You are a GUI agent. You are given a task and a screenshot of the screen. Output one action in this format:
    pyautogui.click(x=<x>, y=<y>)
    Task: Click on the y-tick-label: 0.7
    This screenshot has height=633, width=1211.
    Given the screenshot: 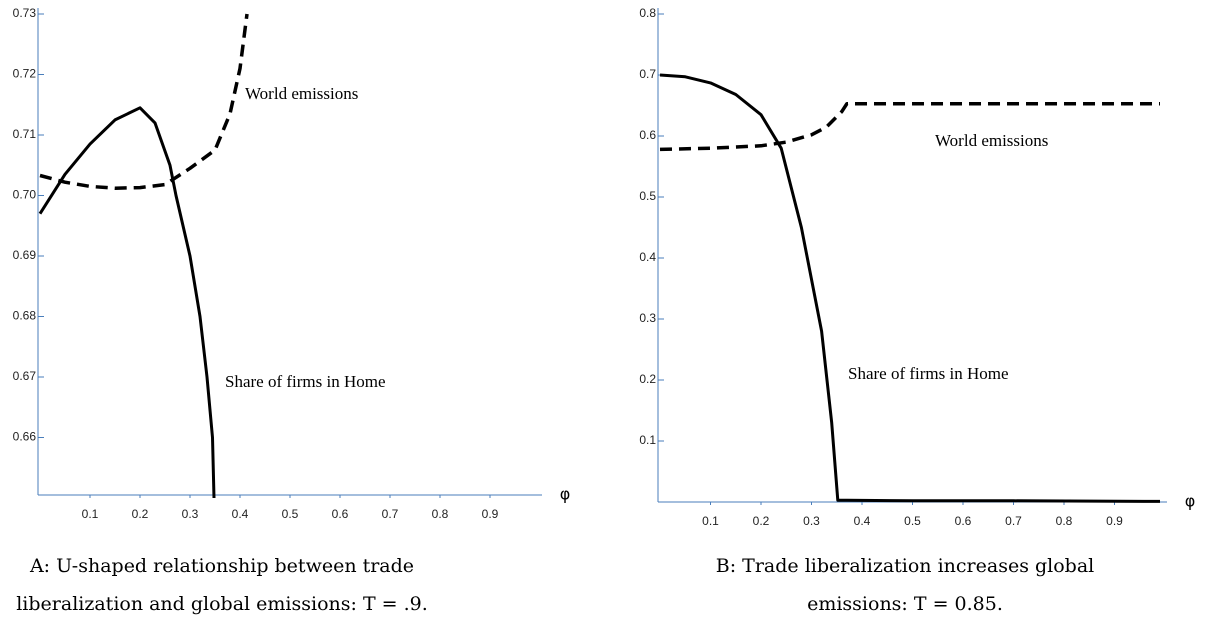 What is the action you would take?
    pyautogui.click(x=647, y=74)
    